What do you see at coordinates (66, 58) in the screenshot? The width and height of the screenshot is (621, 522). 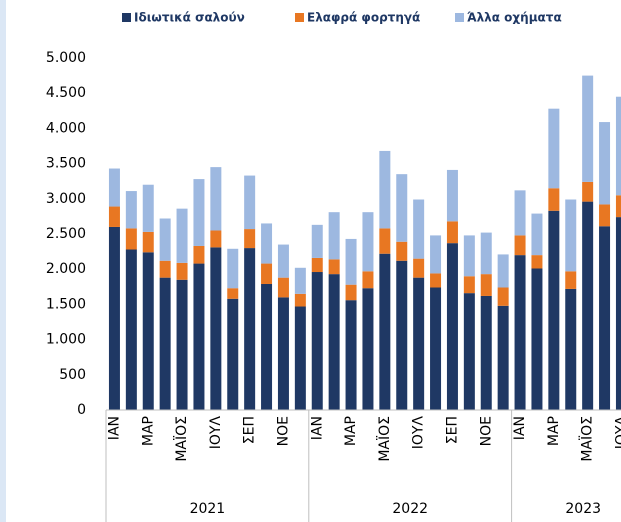 I see `y-tick-label: 5.000` at bounding box center [66, 58].